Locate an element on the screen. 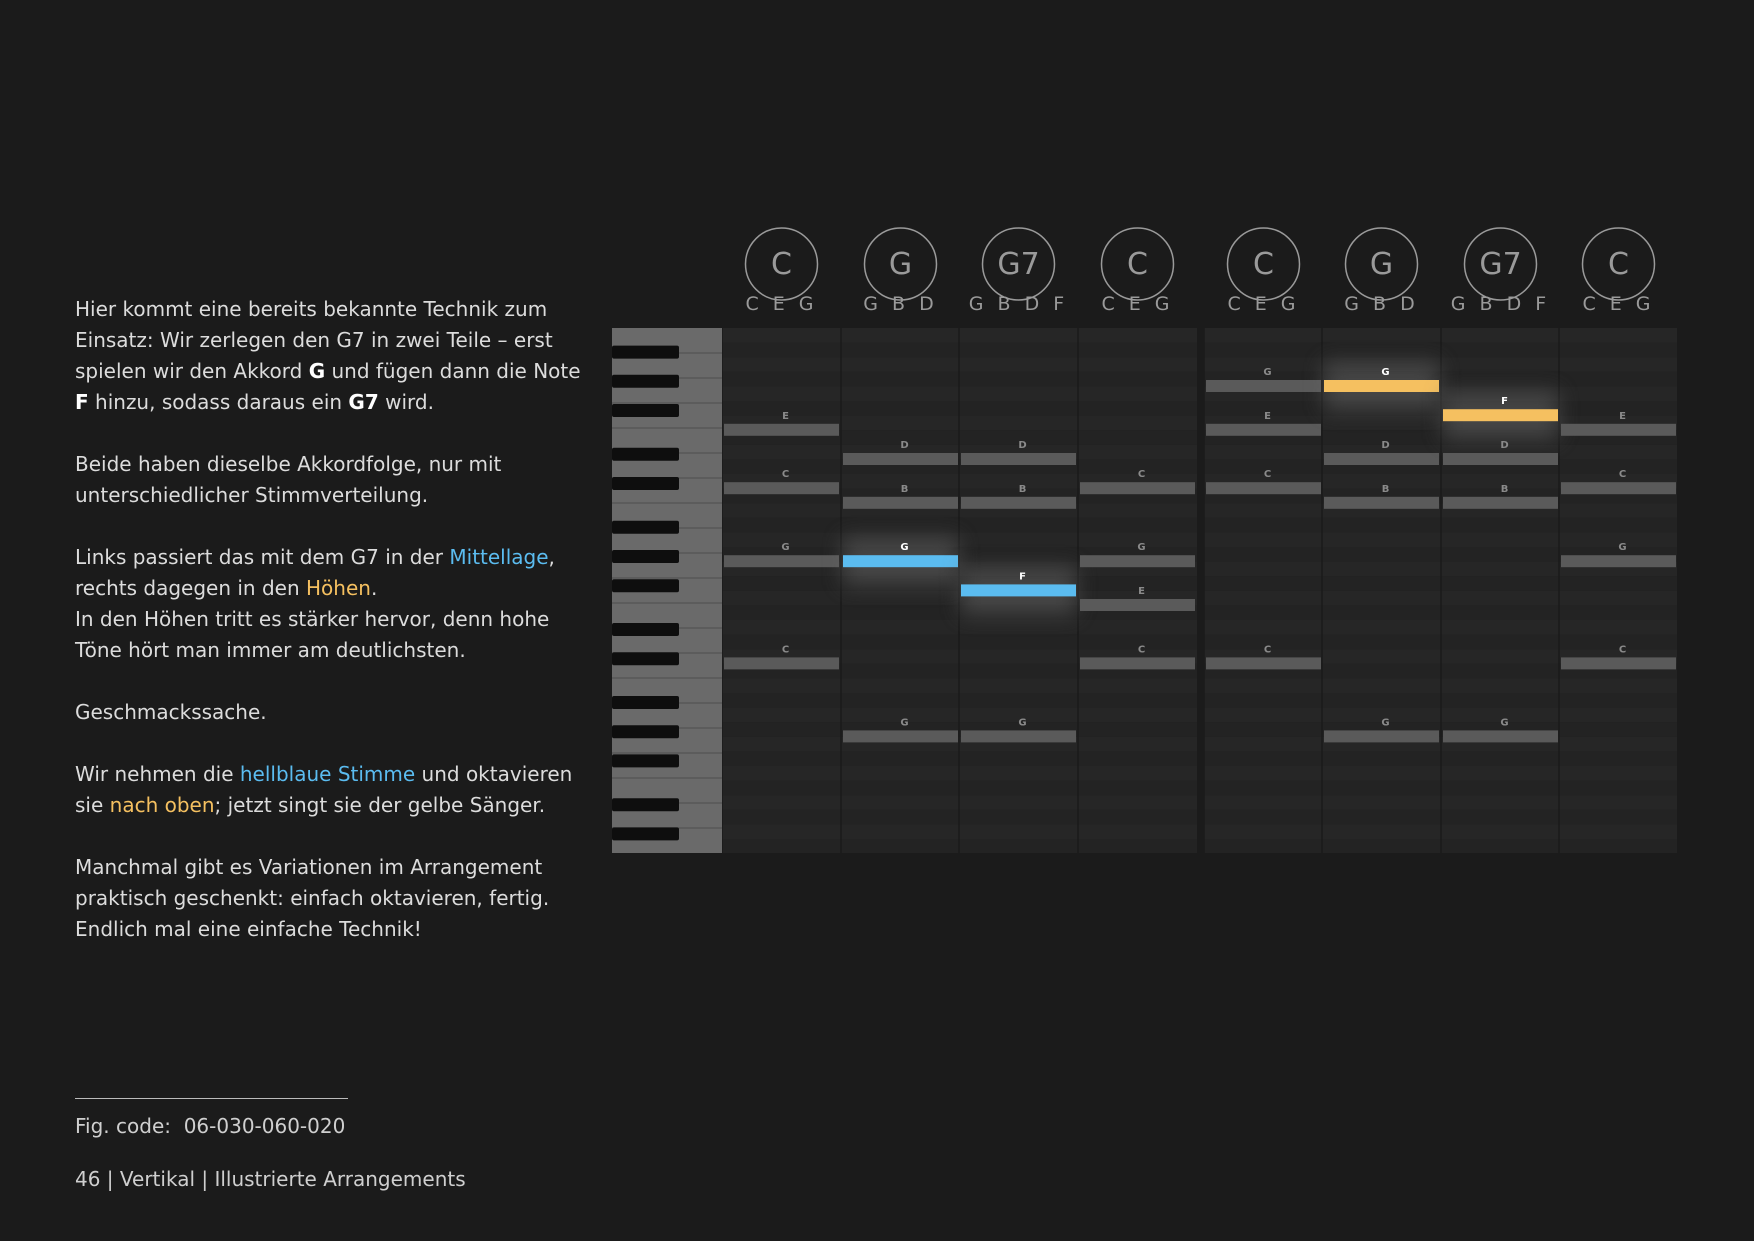 This screenshot has height=1241, width=1754. text-segment: Höhen is located at coordinates (338, 588).